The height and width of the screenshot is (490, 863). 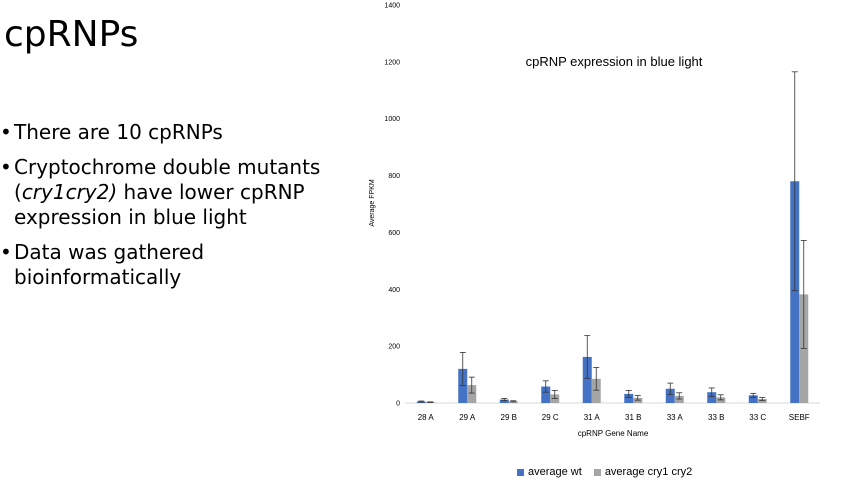 What do you see at coordinates (592, 417) in the screenshot?
I see `x-tick-label-4: 31 A` at bounding box center [592, 417].